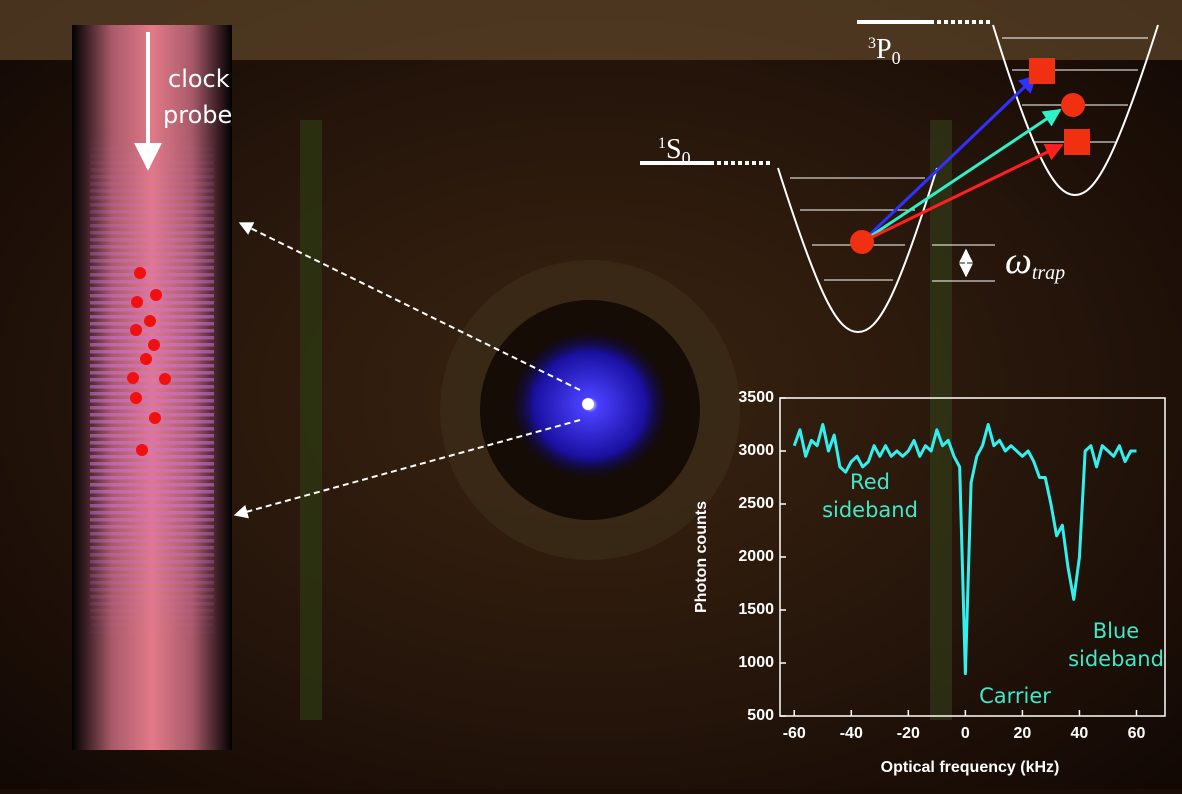 The image size is (1182, 794). I want to click on probe-label: clock probe, so click(200, 97).